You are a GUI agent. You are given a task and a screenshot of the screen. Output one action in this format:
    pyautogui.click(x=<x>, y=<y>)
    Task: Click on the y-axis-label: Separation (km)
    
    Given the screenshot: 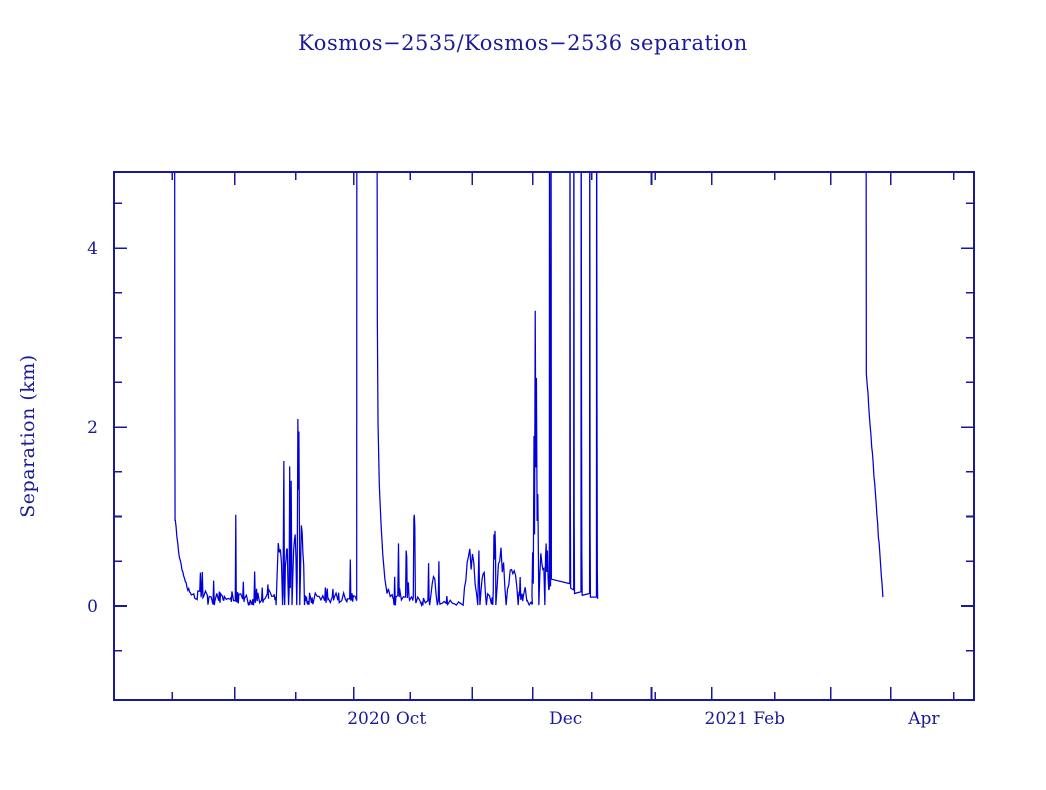 What is the action you would take?
    pyautogui.click(x=28, y=435)
    